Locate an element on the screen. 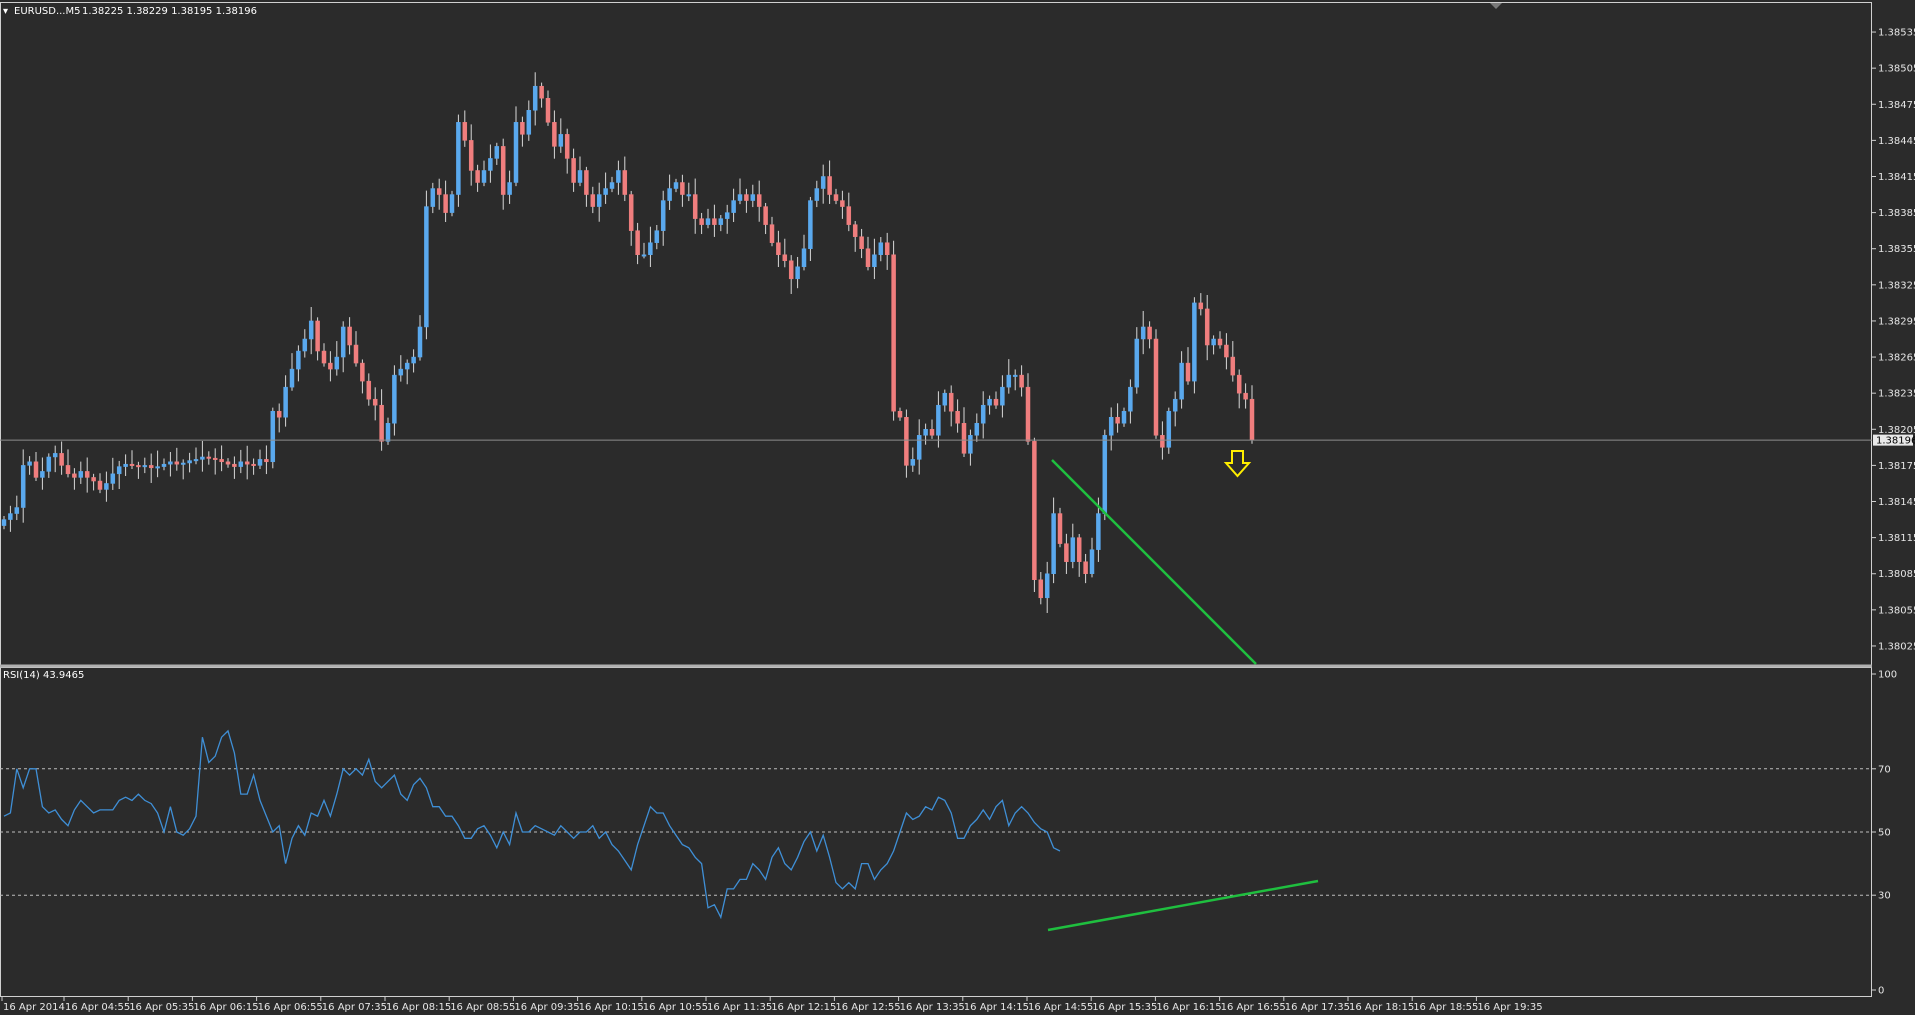 This screenshot has height=1015, width=1915. time-tick-label: 16 Apr 07:35 is located at coordinates (354, 1007).